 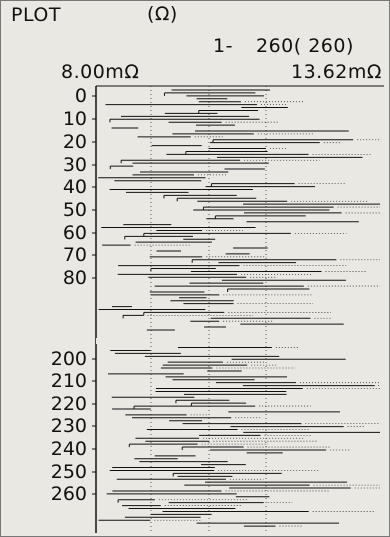 I want to click on y-tick-label: 30, so click(x=74, y=165).